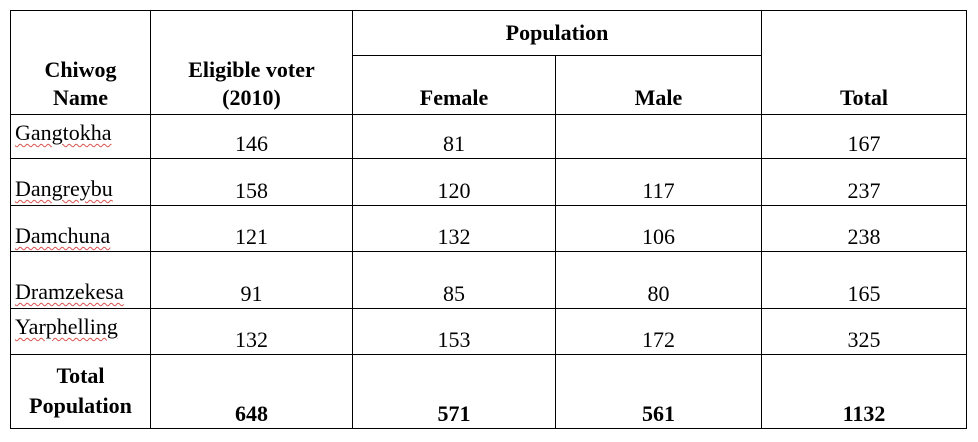 This screenshot has width=978, height=442. What do you see at coordinates (251, 331) in the screenshot?
I see `eligible-cell: 132` at bounding box center [251, 331].